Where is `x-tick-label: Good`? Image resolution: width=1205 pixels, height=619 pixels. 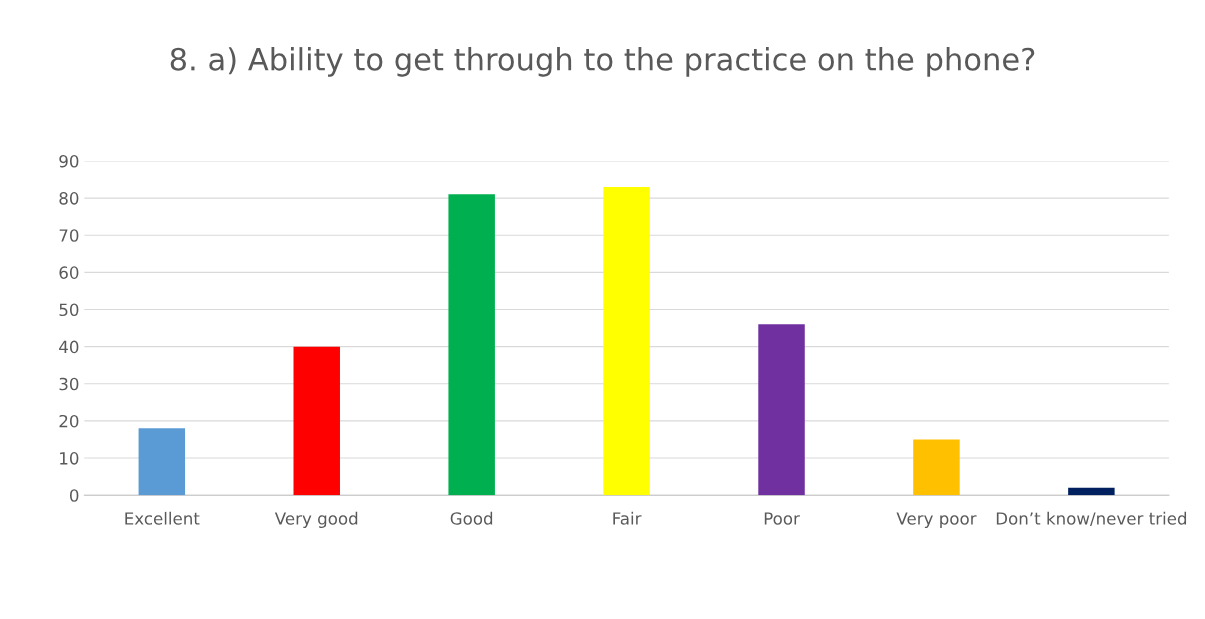
x-tick-label: Good is located at coordinates (471, 518).